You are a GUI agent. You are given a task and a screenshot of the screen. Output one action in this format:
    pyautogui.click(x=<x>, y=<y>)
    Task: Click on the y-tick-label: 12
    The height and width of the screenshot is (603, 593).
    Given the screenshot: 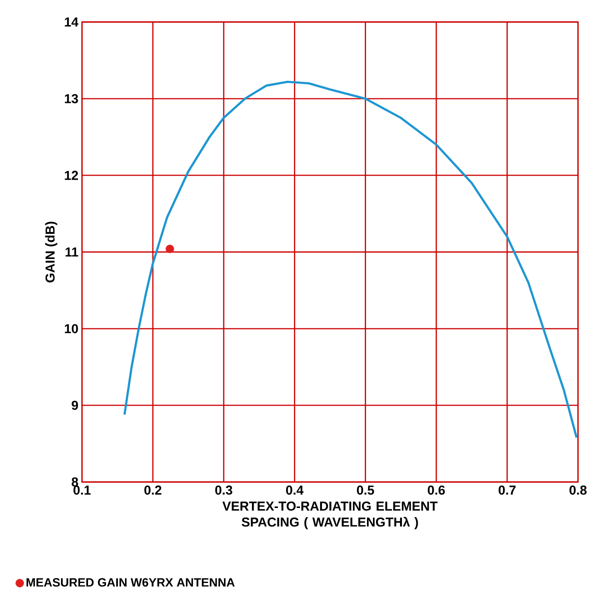 What is the action you would take?
    pyautogui.click(x=71, y=175)
    